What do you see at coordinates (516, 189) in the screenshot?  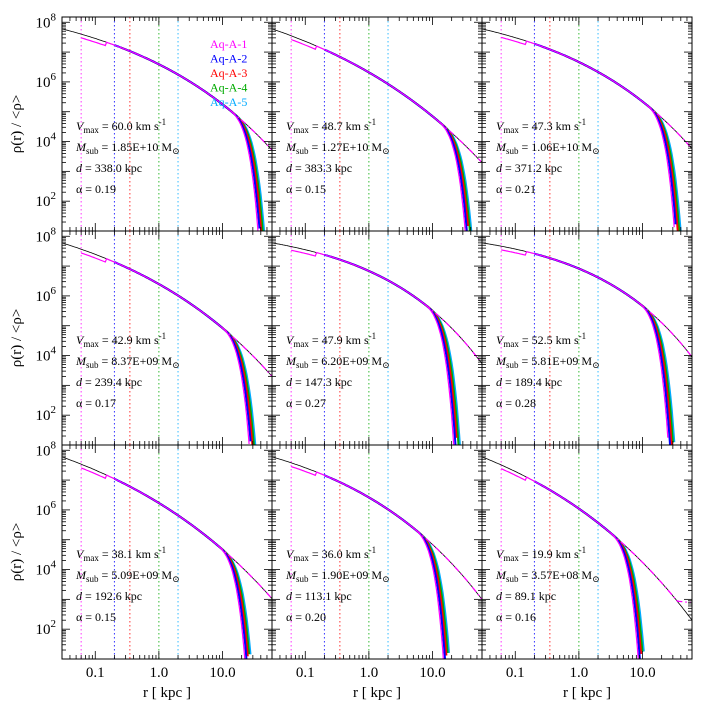 I see `alpha-annotation: α = 0.21` at bounding box center [516, 189].